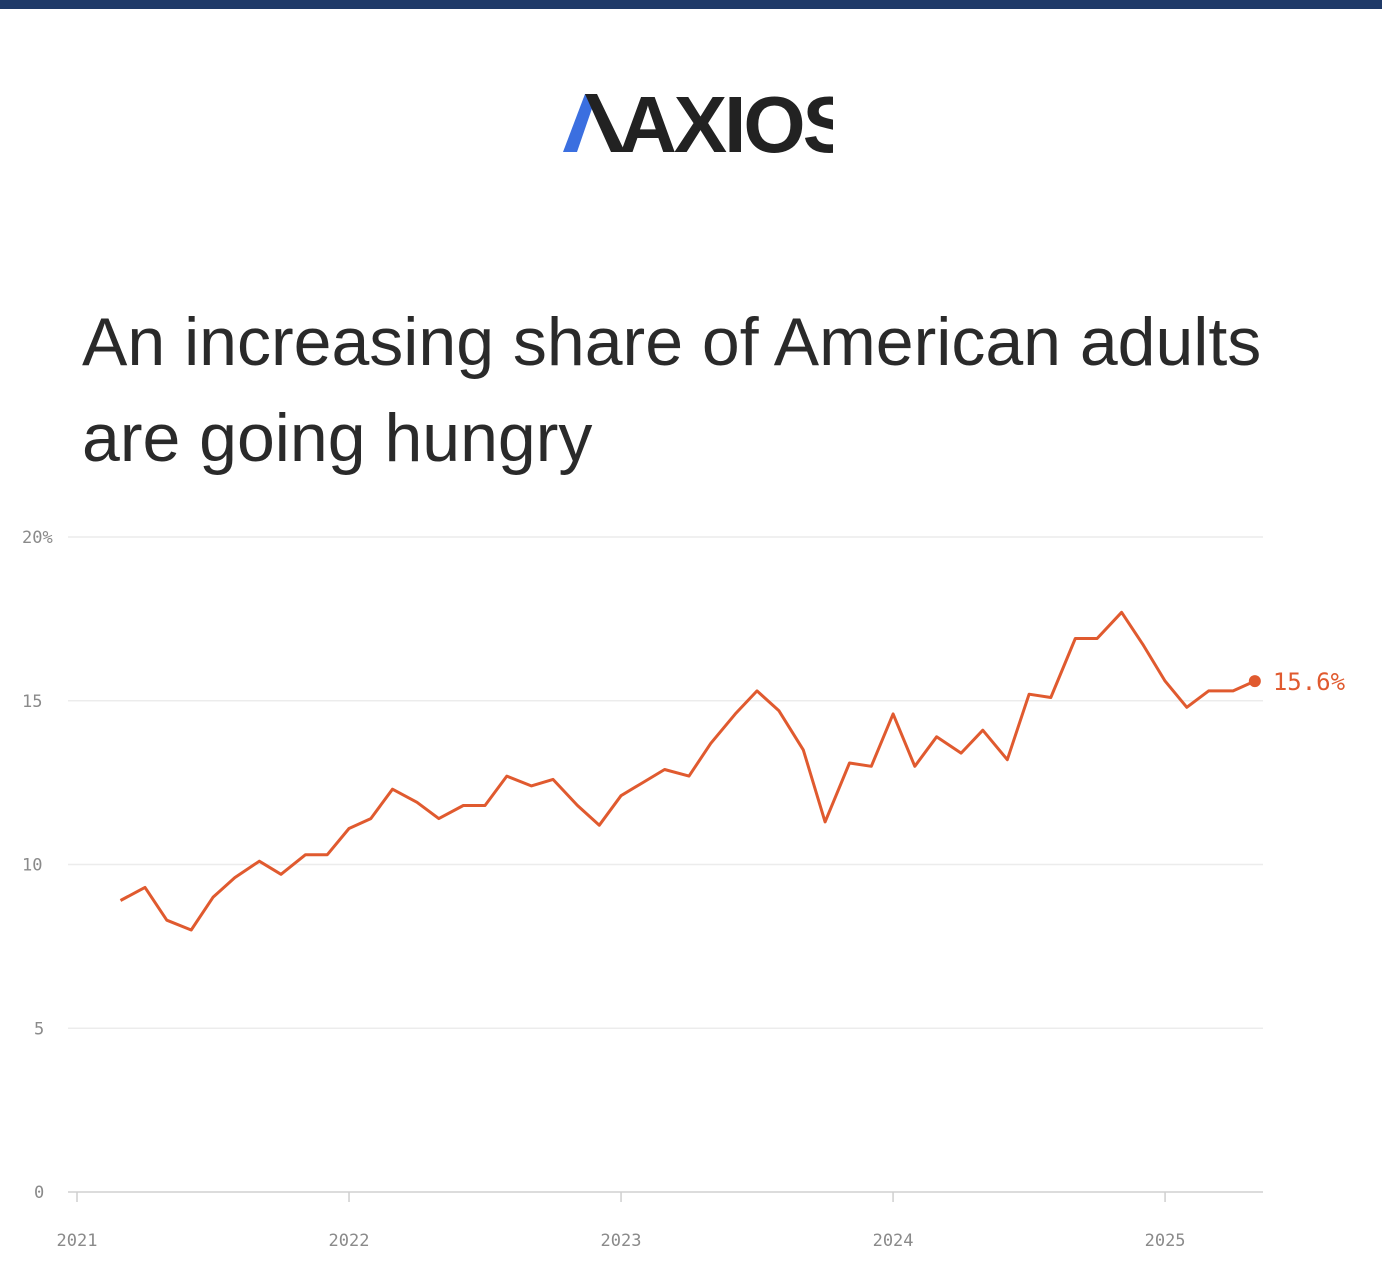 Image resolution: width=1382 pixels, height=1279 pixels. Describe the element at coordinates (32, 866) in the screenshot. I see `y-tick-label: 10` at that location.